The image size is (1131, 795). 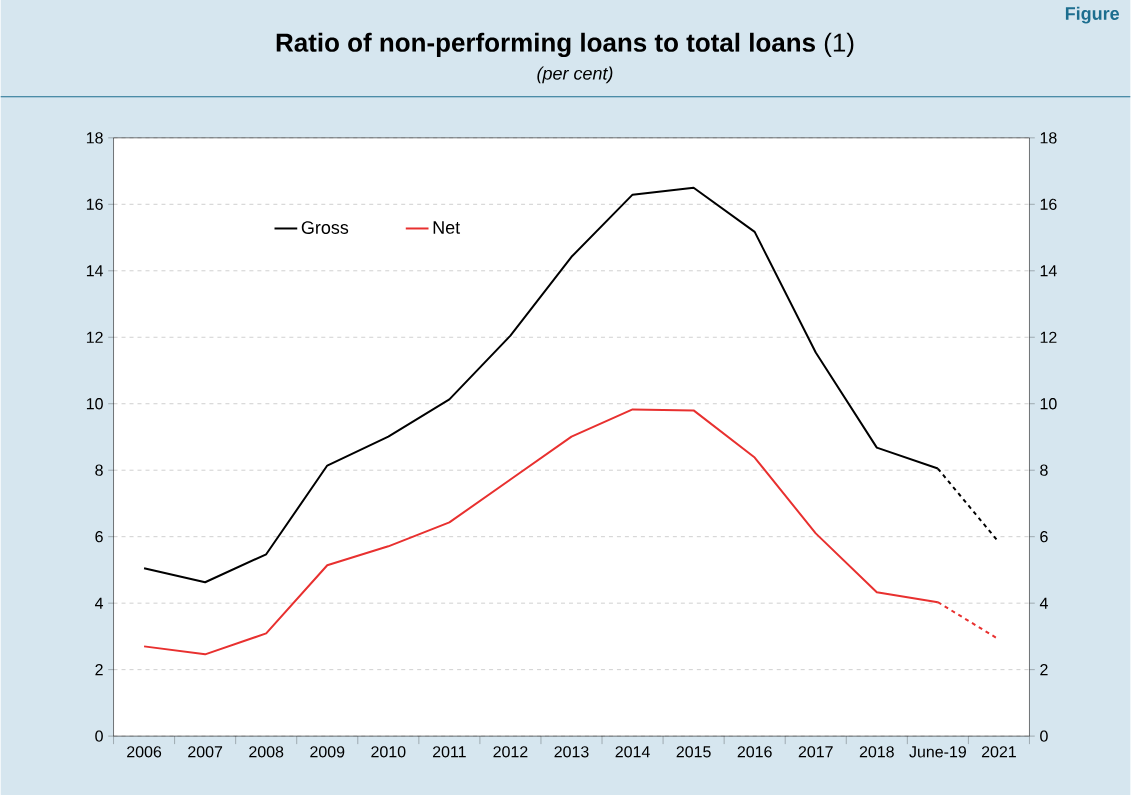 What do you see at coordinates (95, 271) in the screenshot?
I see `y-tick-label: 14` at bounding box center [95, 271].